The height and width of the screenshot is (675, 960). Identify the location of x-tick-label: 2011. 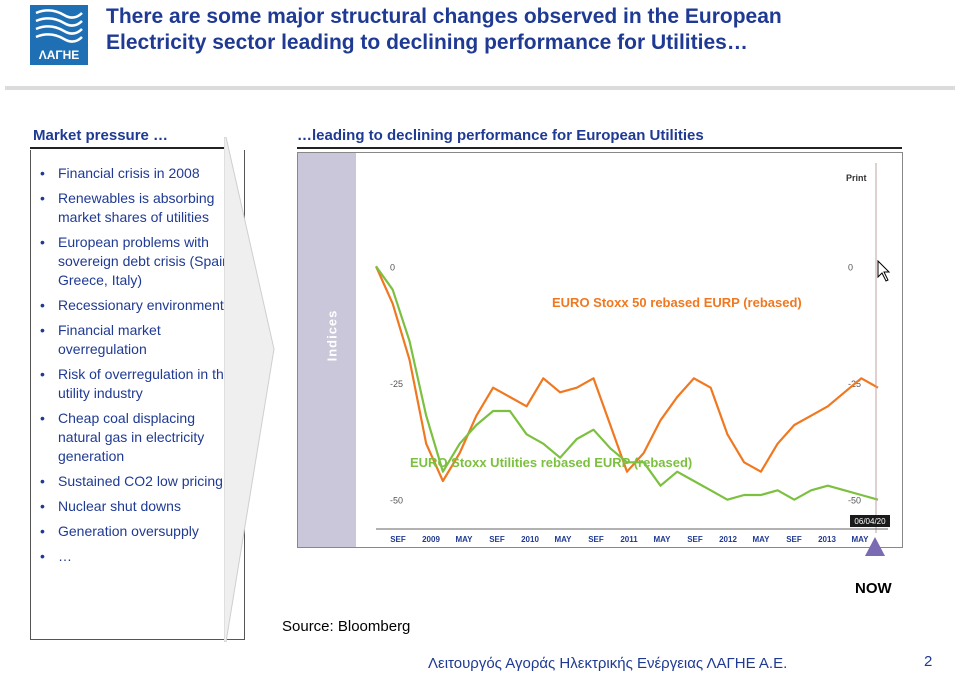
(629, 539).